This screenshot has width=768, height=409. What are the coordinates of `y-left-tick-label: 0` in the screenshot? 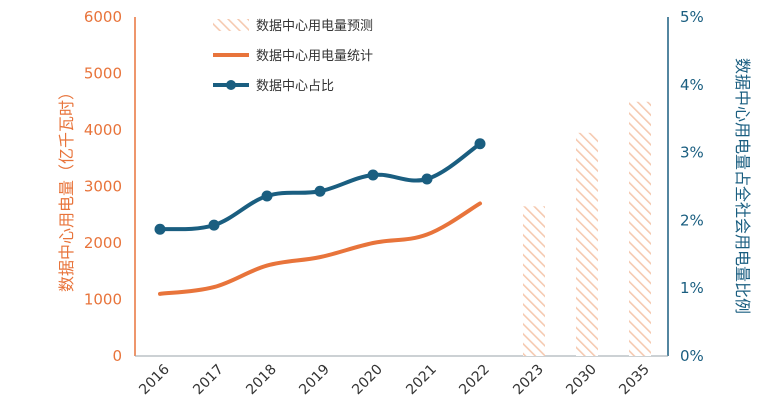 It's located at (117, 356).